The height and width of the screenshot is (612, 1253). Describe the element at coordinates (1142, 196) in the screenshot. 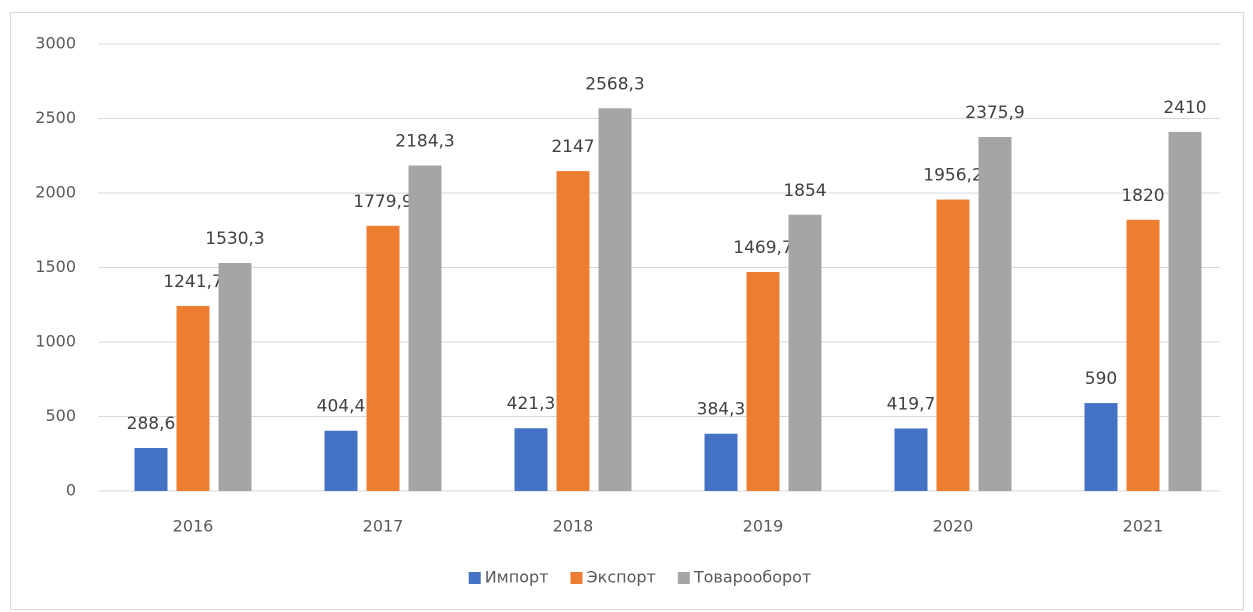

I see `data-label: 1820` at that location.